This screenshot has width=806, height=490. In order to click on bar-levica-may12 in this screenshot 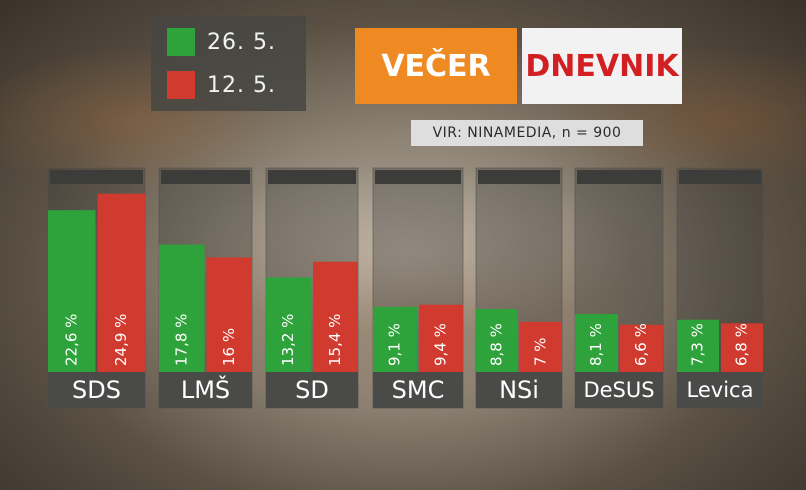, I will do `click(742, 347)`.